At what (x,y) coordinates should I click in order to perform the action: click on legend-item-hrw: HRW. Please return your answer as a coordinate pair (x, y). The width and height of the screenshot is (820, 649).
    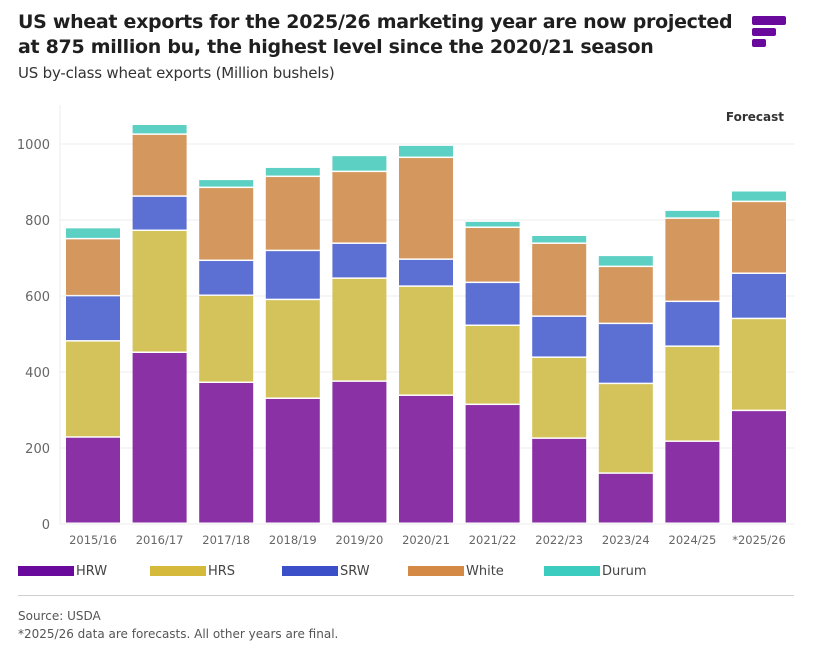
    Looking at the image, I should click on (62, 571).